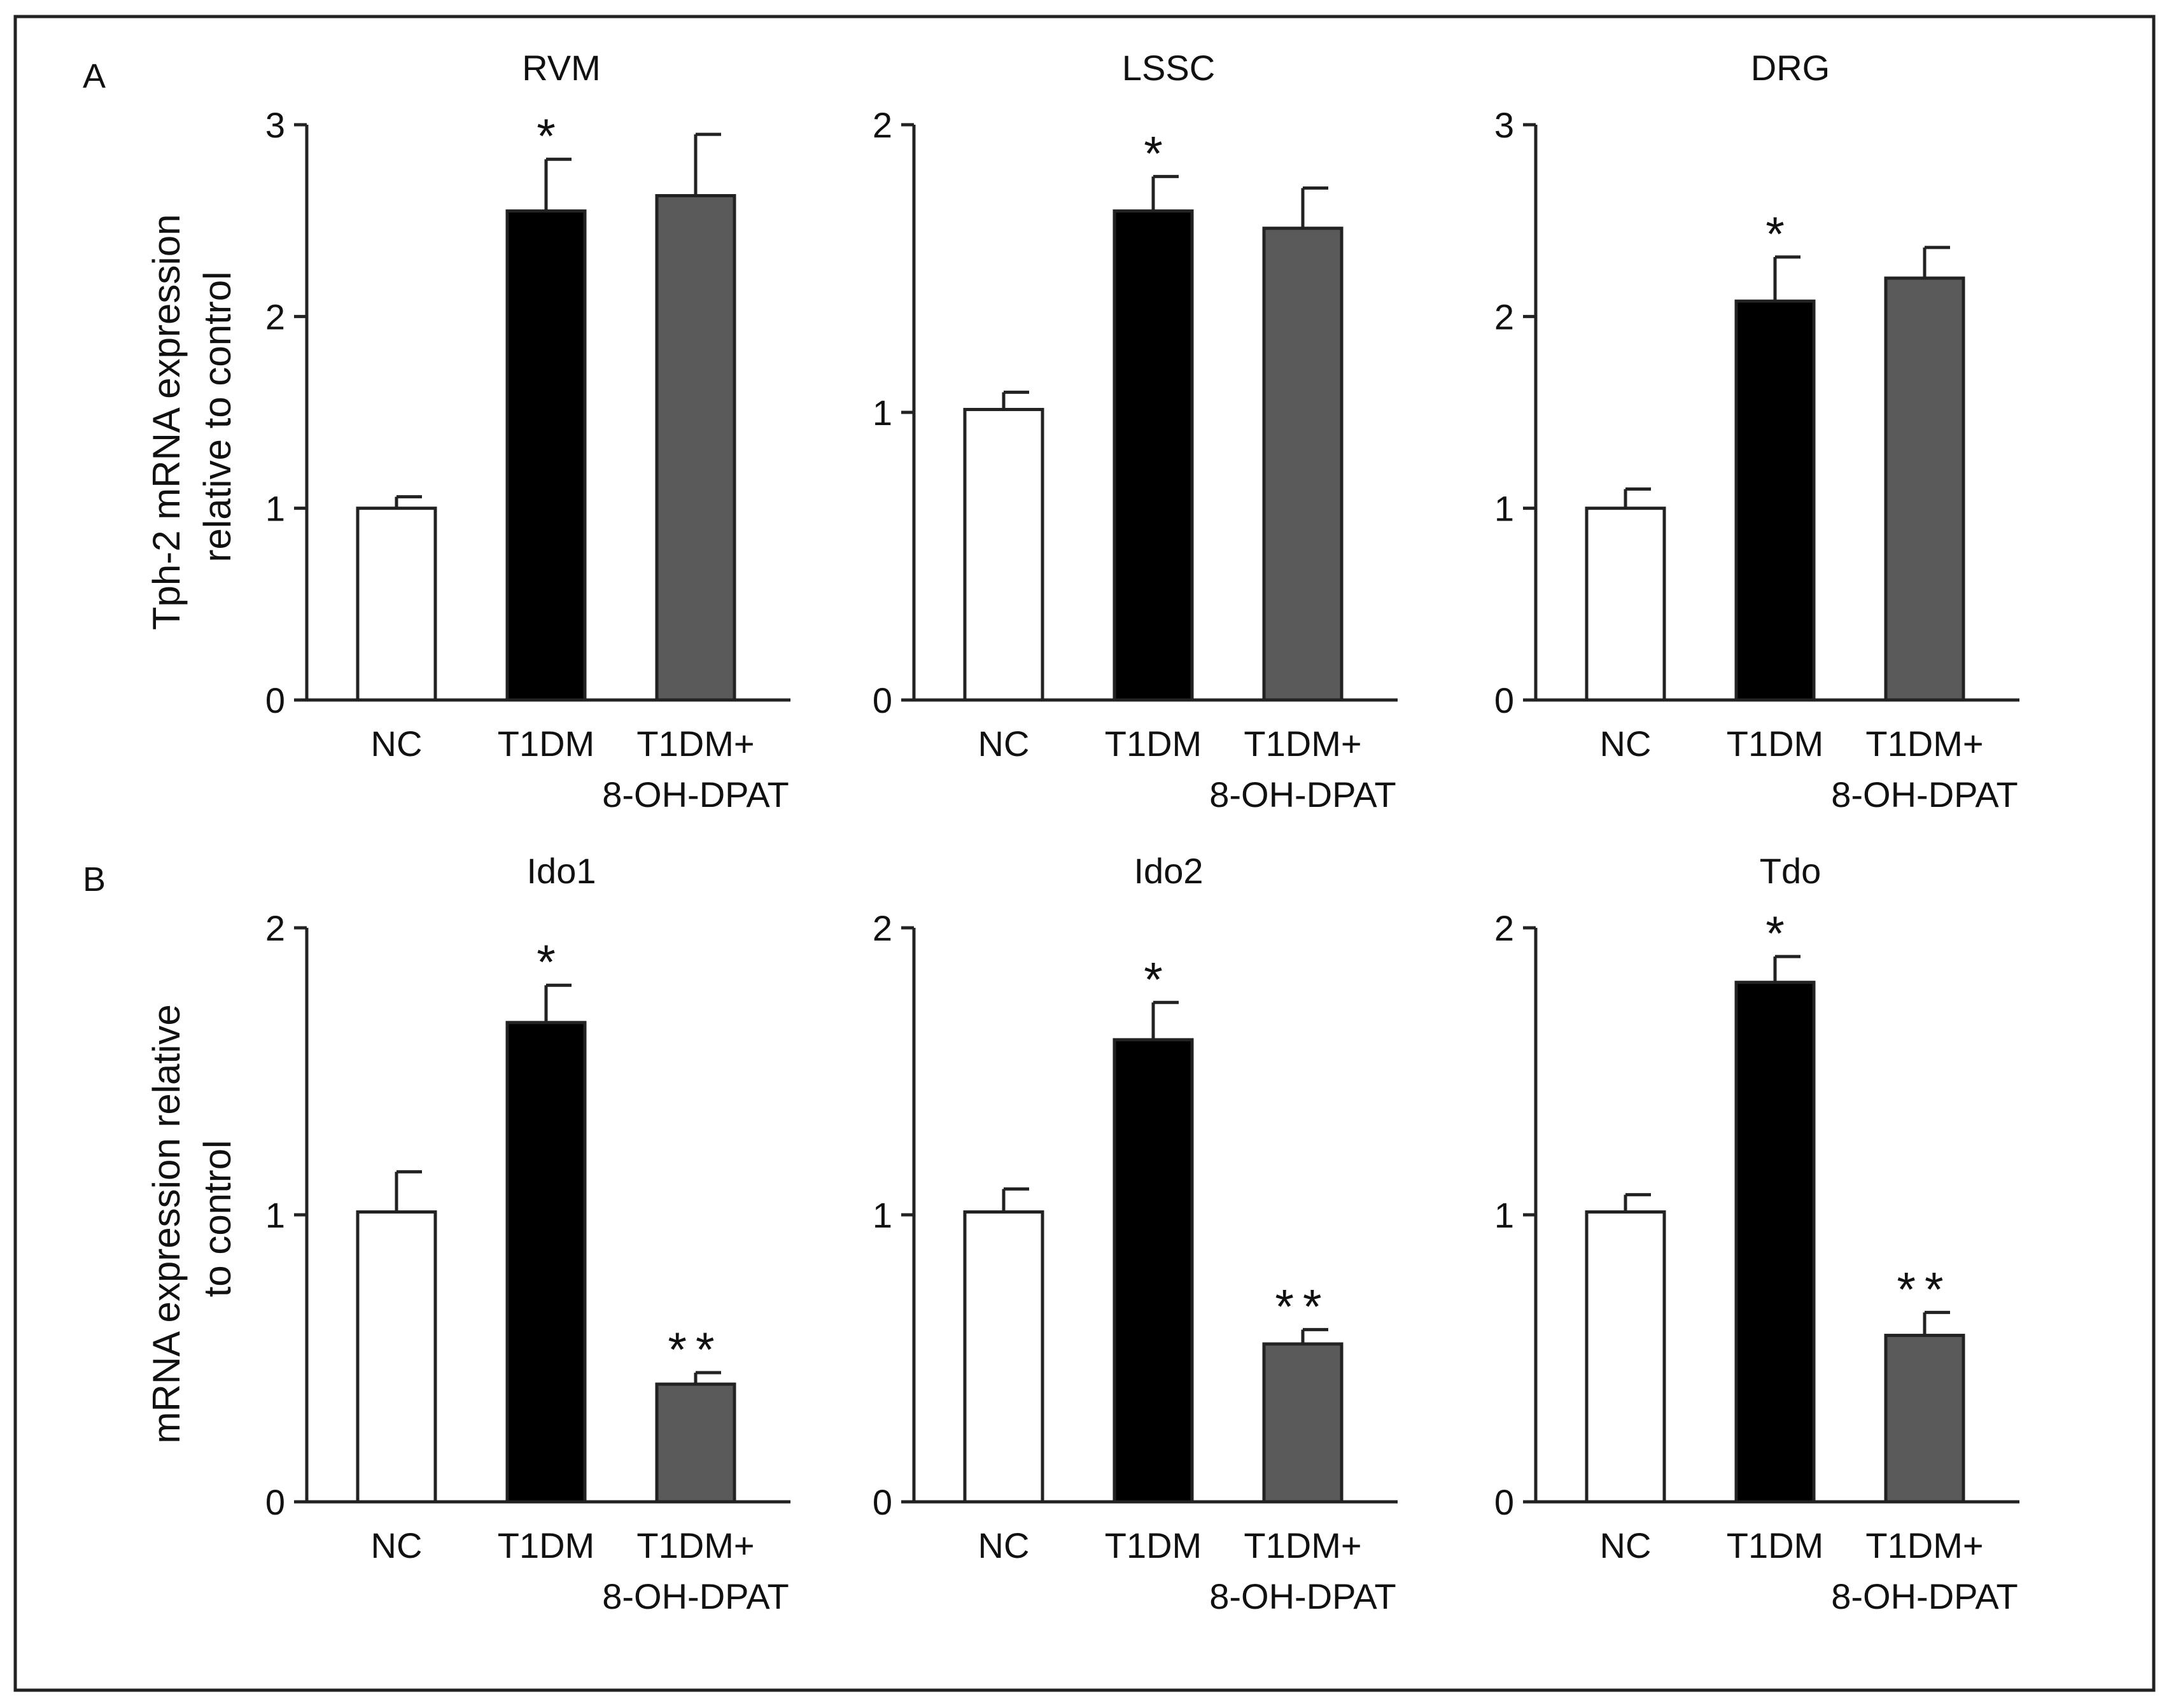 The image size is (2169, 1708). What do you see at coordinates (561, 871) in the screenshot?
I see `chart-title: Ido1` at bounding box center [561, 871].